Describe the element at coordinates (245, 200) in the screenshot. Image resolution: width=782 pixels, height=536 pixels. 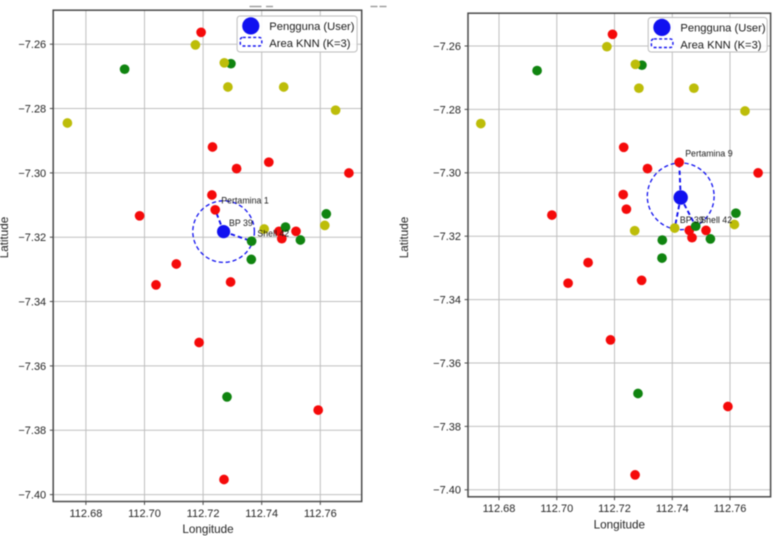
I see `svg-text: Pertamina 1` at that location.